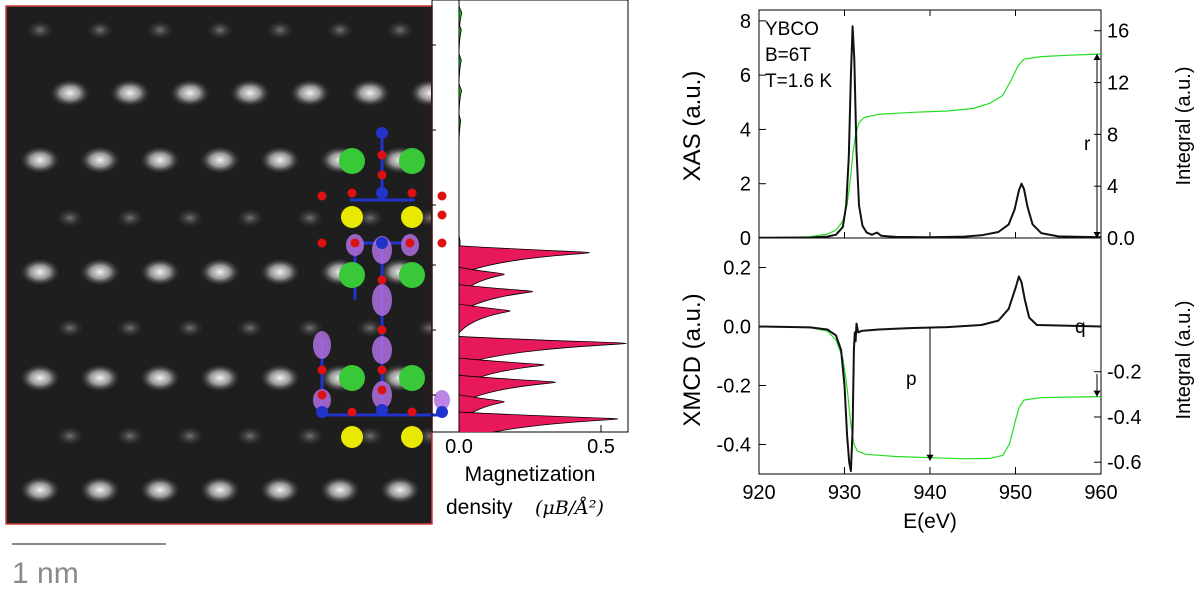  I want to click on xmcd-ytick-label: 0.2, so click(737, 269).